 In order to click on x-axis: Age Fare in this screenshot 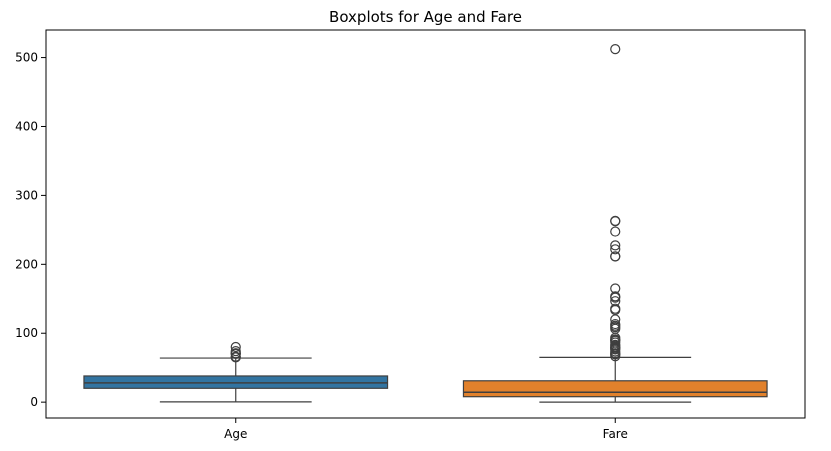, I will do `click(426, 429)`.